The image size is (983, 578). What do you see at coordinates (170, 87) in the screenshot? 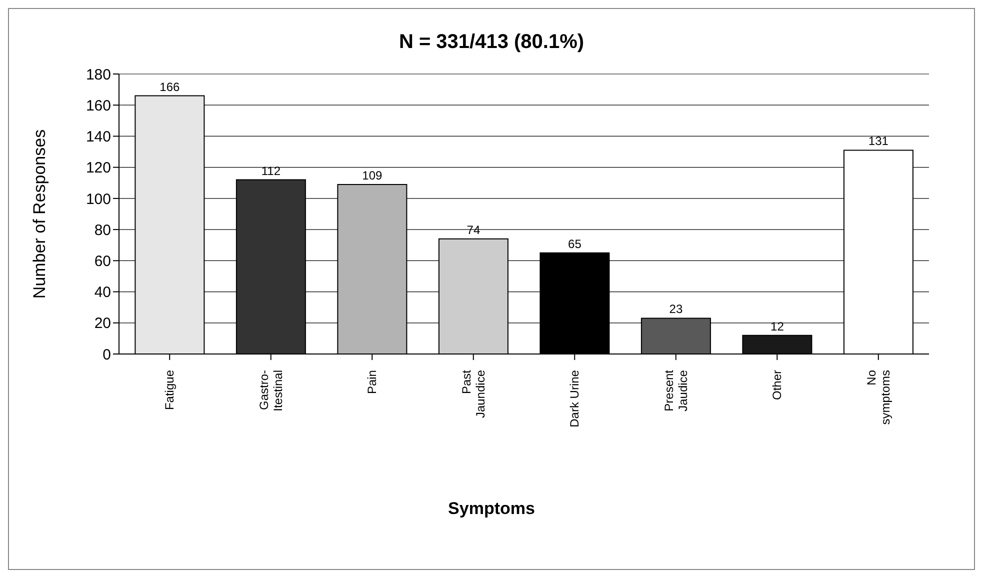
I see `data-label: 166` at bounding box center [170, 87].